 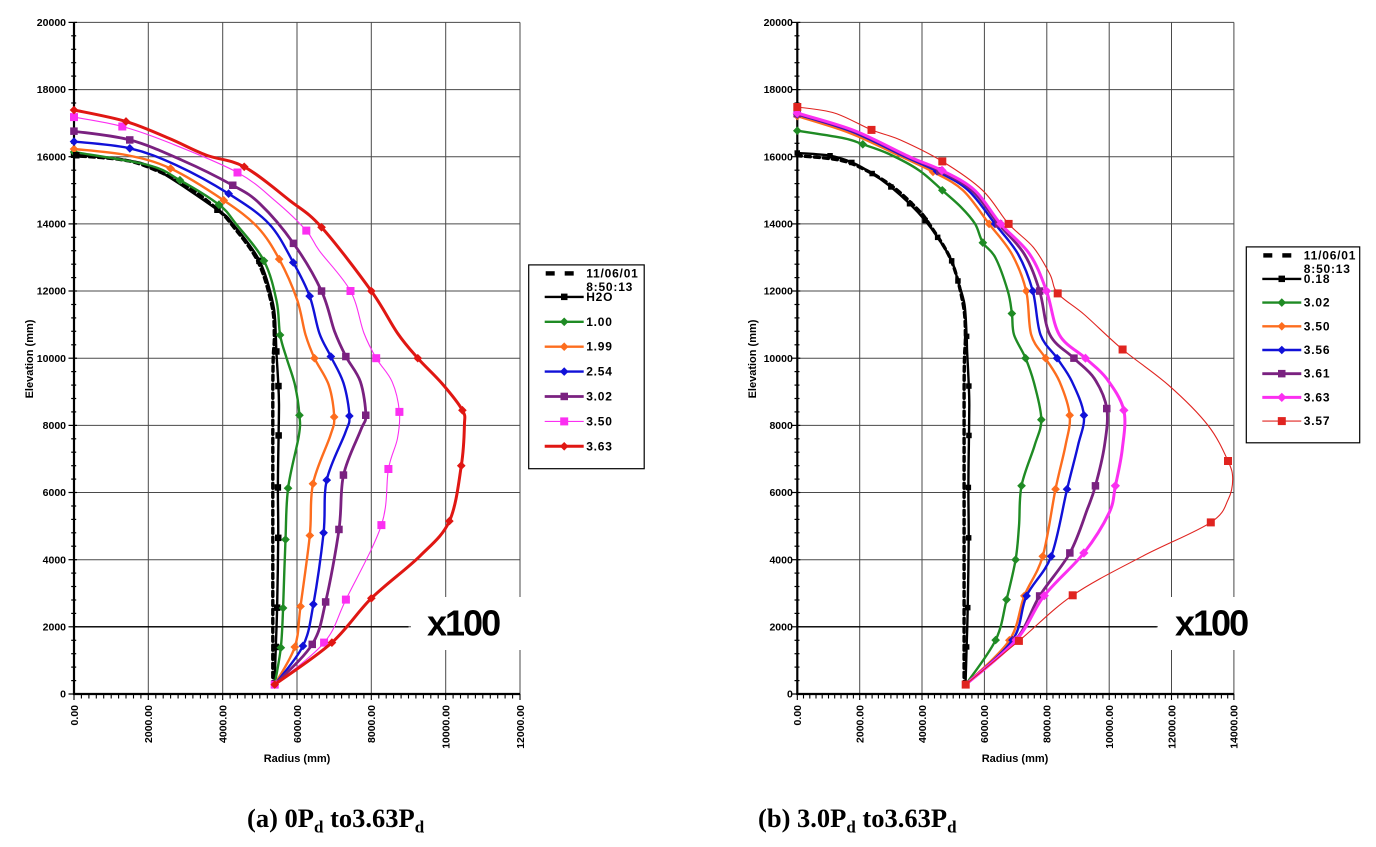 I want to click on svg-text: 1.00, so click(x=599, y=322).